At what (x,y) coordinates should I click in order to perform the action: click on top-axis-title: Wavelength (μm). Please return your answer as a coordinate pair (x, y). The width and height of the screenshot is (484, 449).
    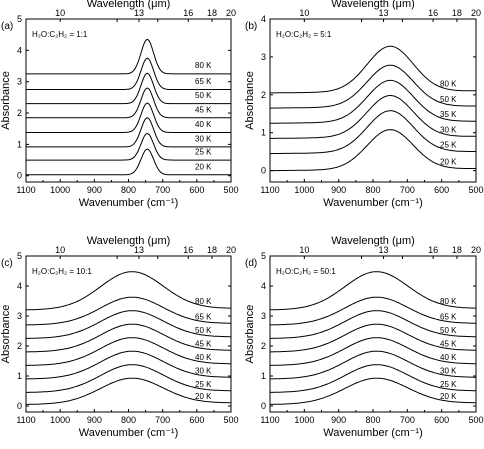
    Looking at the image, I should click on (129, 241).